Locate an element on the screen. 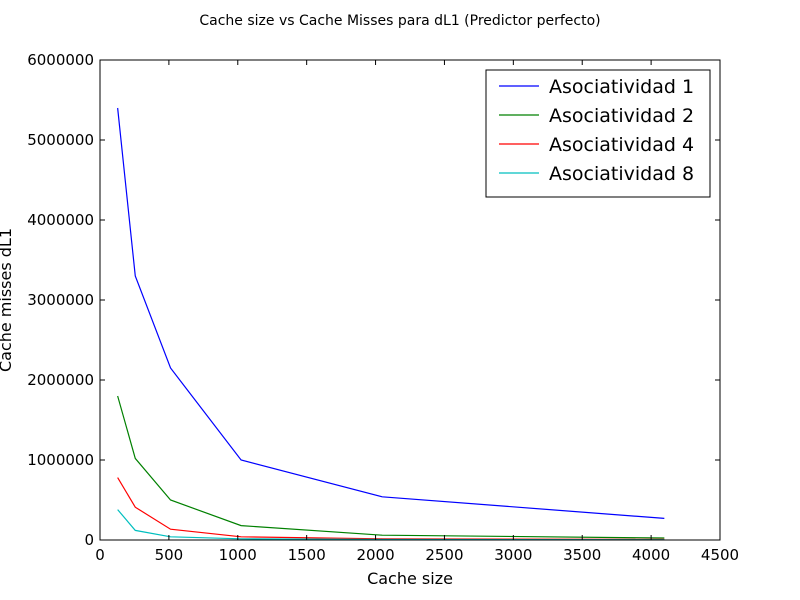 The width and height of the screenshot is (800, 600). legend-label-1: Asociatividad 1 is located at coordinates (621, 87).